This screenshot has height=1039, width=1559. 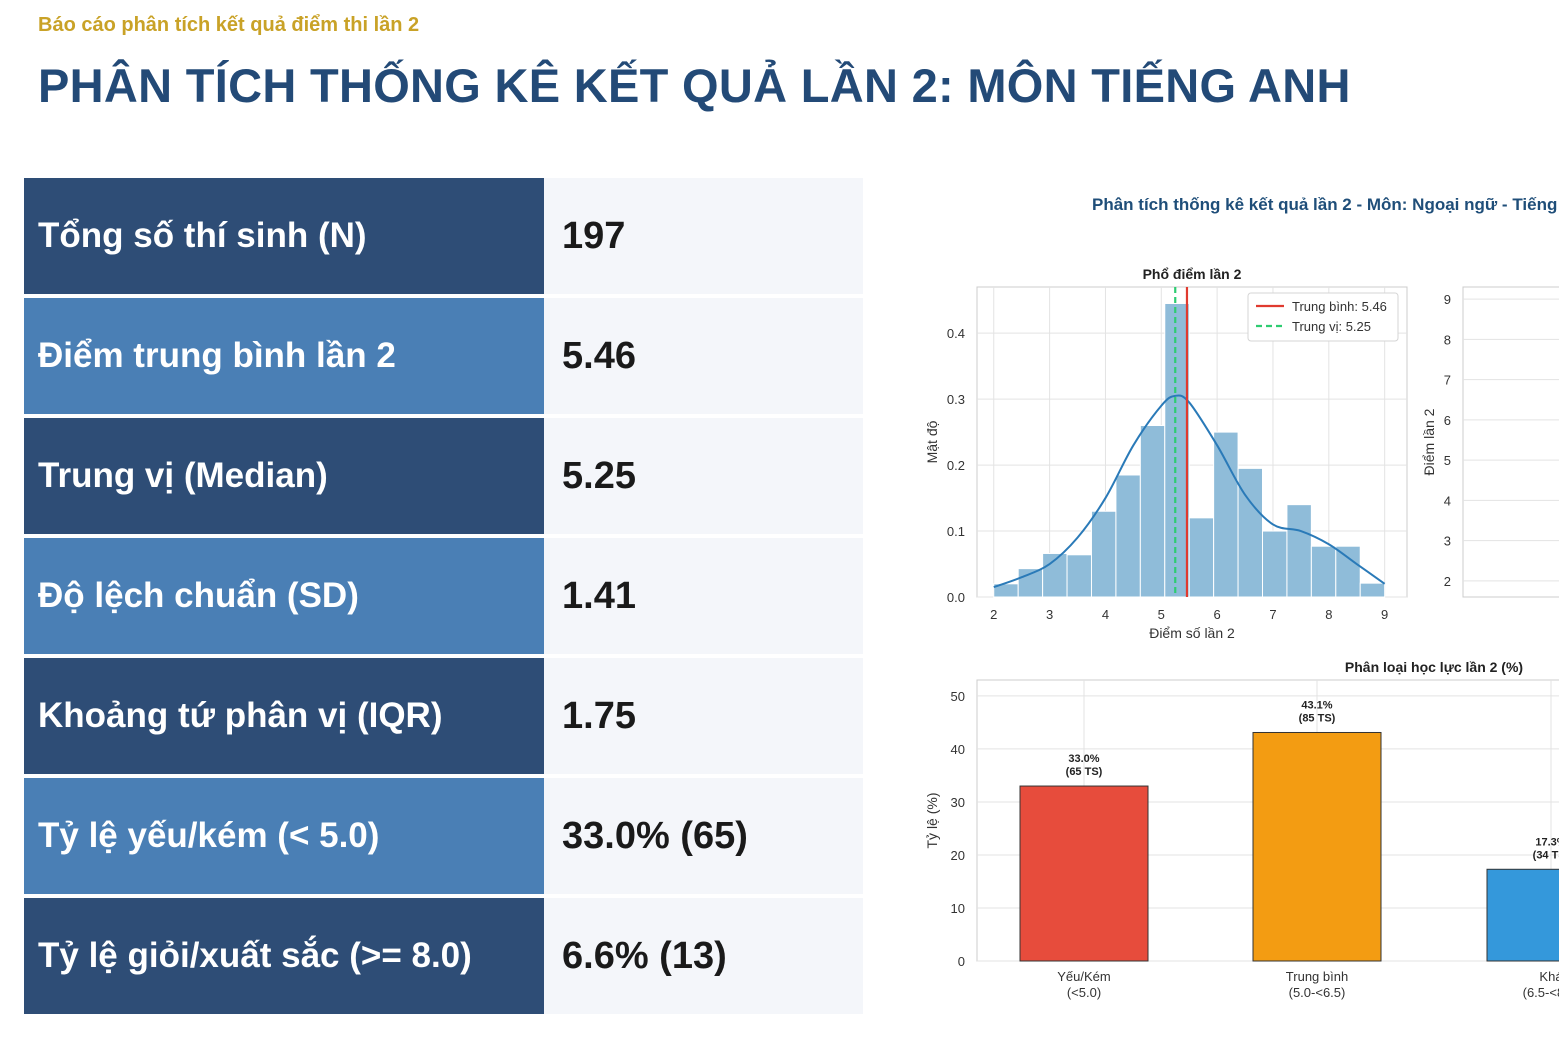 I want to click on hist-y-tick-label: 0.3, so click(x=956, y=399).